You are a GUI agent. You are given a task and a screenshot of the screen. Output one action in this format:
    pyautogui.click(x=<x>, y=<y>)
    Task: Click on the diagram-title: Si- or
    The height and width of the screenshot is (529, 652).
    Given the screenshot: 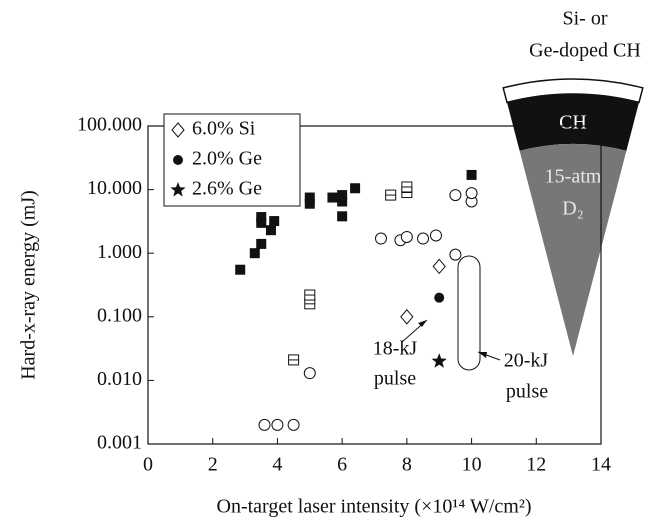 What is the action you would take?
    pyautogui.click(x=585, y=19)
    